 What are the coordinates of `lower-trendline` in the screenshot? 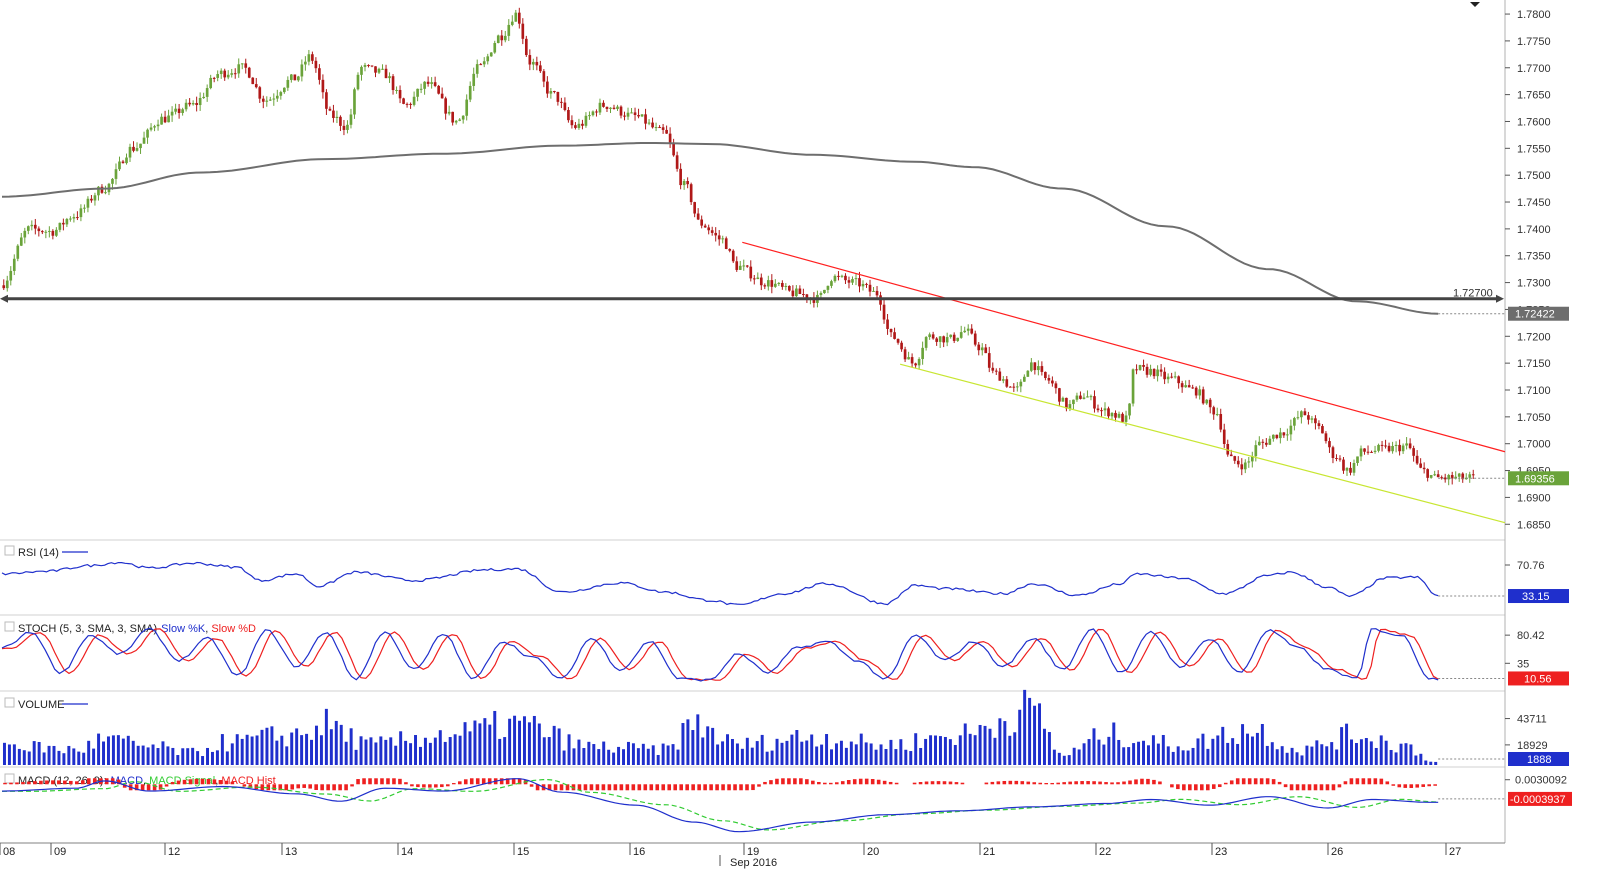 It's located at (1202, 443).